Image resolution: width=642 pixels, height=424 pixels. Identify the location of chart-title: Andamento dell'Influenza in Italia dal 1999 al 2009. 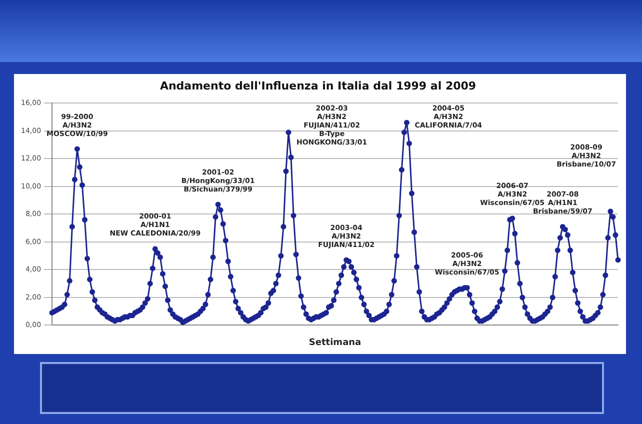
(318, 85).